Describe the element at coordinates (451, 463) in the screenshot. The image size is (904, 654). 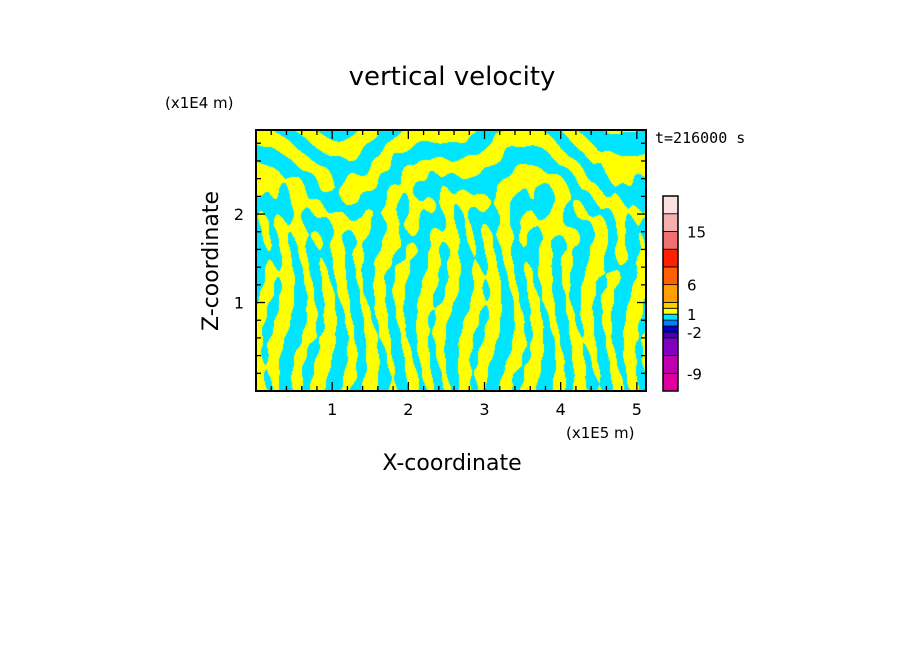
I see `x-axis-title: X-coordinate` at that location.